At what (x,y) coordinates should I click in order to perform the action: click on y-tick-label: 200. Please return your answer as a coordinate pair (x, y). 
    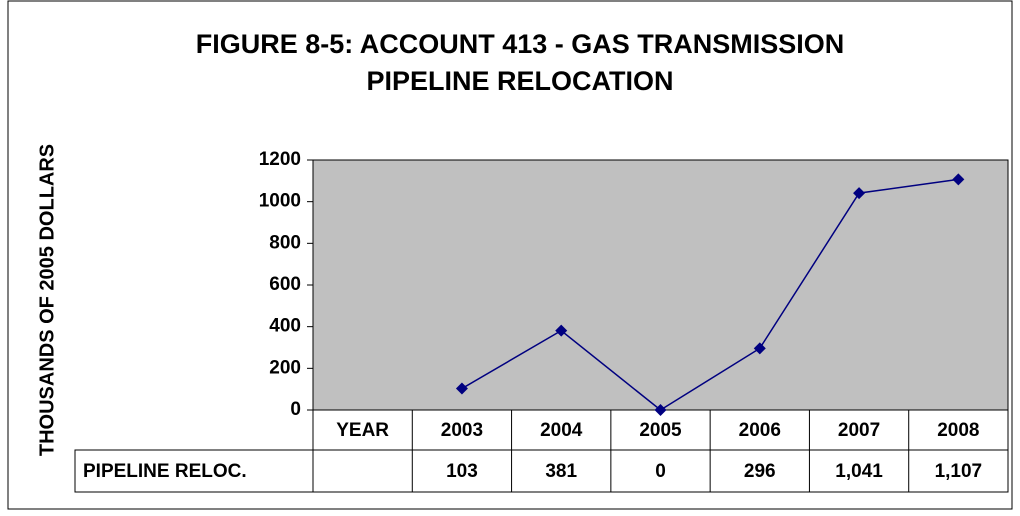
    Looking at the image, I should click on (285, 367).